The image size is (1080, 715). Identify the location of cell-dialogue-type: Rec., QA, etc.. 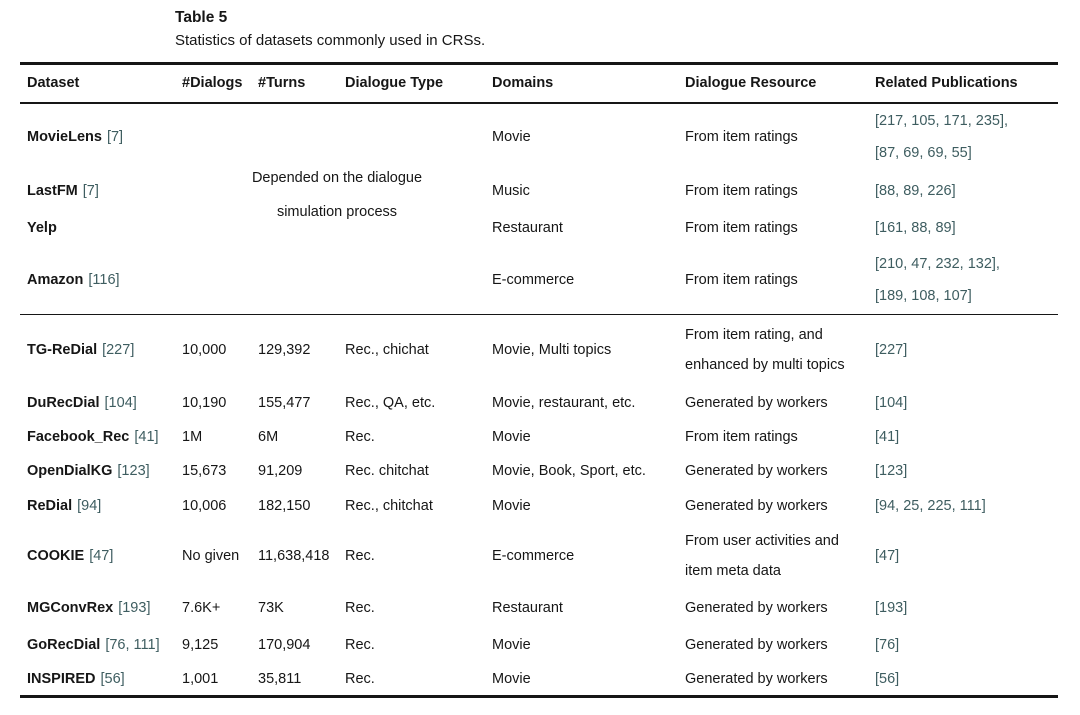
(390, 402).